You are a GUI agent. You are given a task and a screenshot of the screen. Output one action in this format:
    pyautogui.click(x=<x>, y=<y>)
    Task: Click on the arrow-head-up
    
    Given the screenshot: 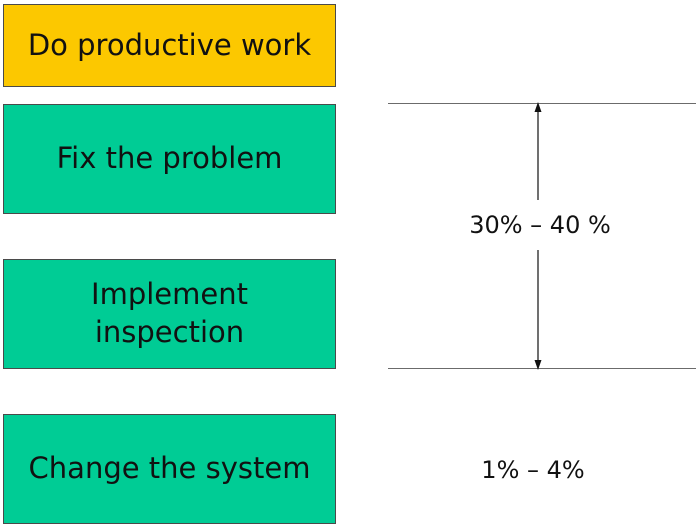 What is the action you would take?
    pyautogui.click(x=538, y=107)
    